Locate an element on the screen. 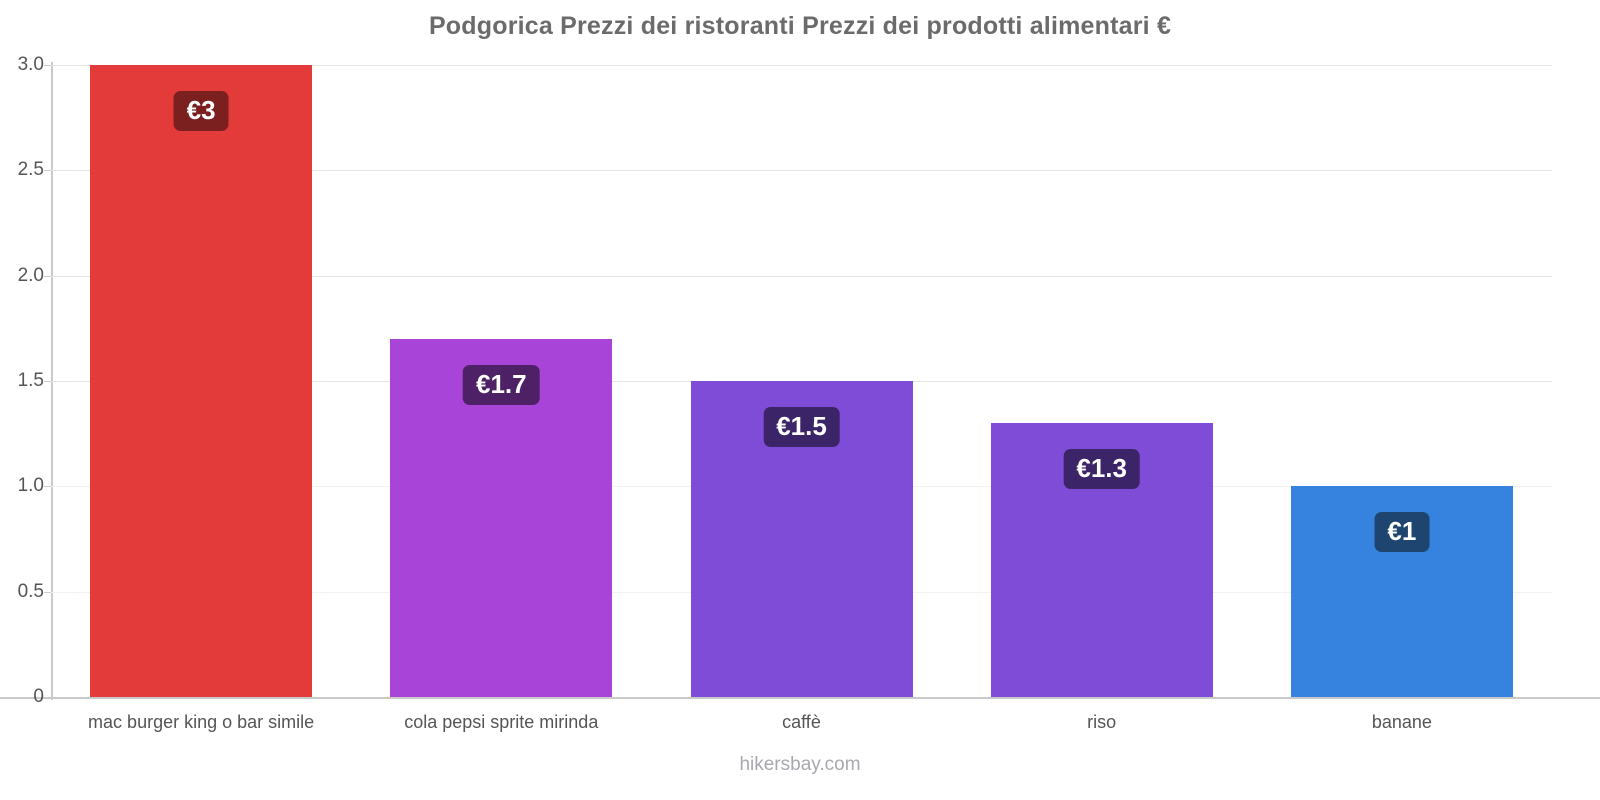 Image resolution: width=1600 pixels, height=800 pixels. y-axis-tick-label: 2.0 is located at coordinates (30, 275).